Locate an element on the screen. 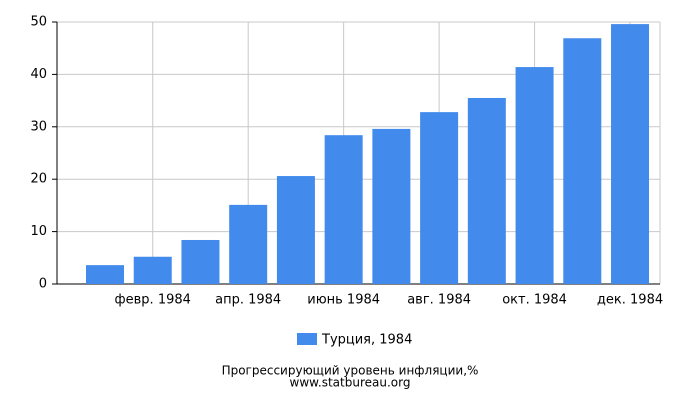 This screenshot has width=700, height=404. x-tick-label: апр. 1984 is located at coordinates (248, 300).